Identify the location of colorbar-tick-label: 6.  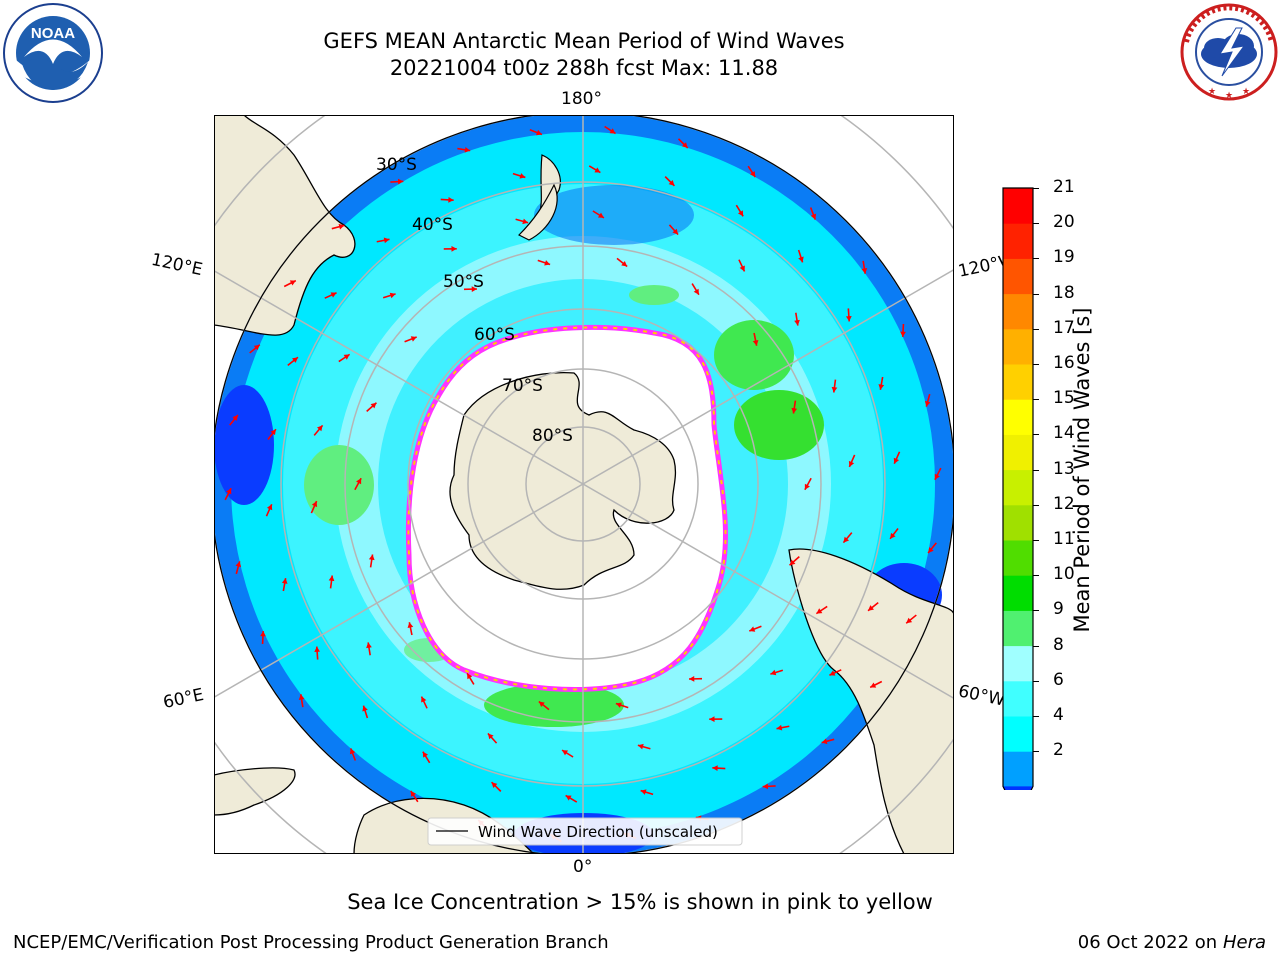
(1058, 679).